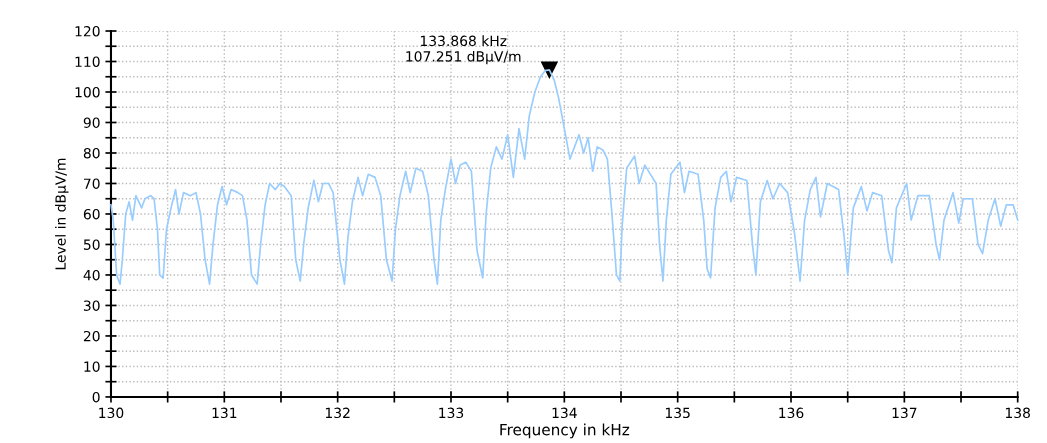 This screenshot has height=443, width=1047. I want to click on x-tick-label: 137, so click(904, 413).